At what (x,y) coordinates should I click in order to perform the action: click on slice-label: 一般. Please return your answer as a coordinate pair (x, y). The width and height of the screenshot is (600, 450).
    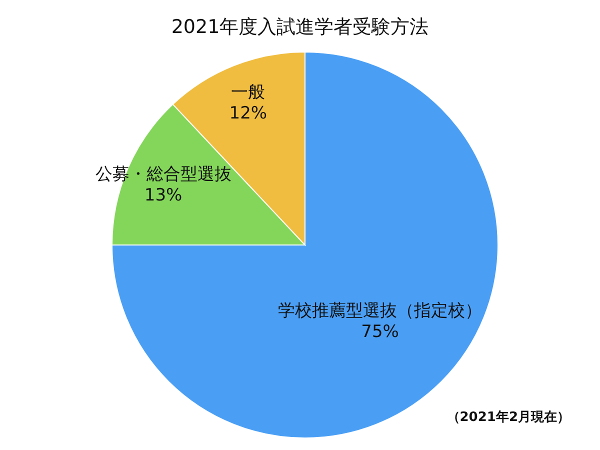
    Looking at the image, I should click on (248, 92).